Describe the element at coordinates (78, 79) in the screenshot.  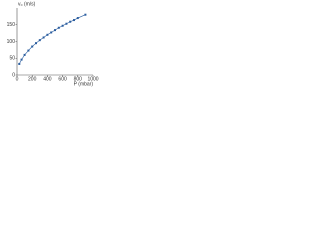
I see `x-tick-label: 800` at that location.